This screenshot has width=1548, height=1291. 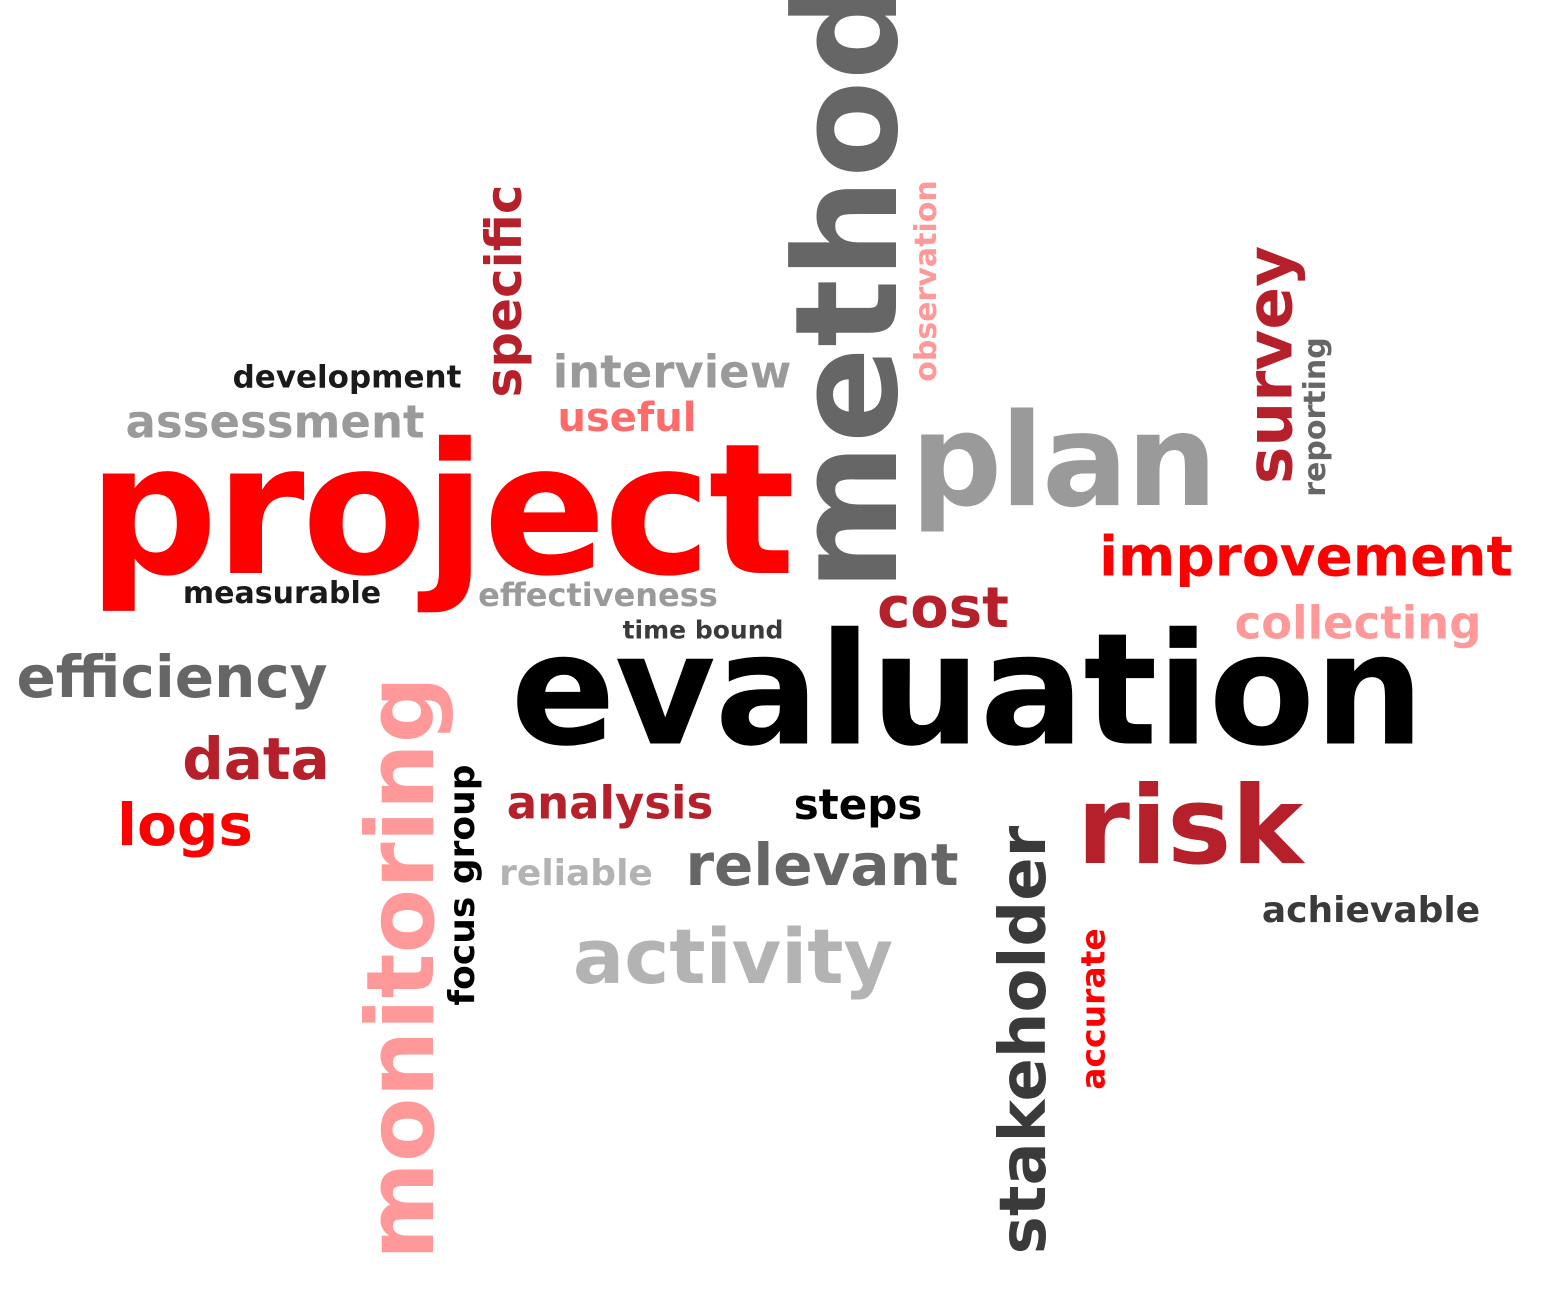 I want to click on word-effectiveness: effectiveness, so click(x=598, y=595).